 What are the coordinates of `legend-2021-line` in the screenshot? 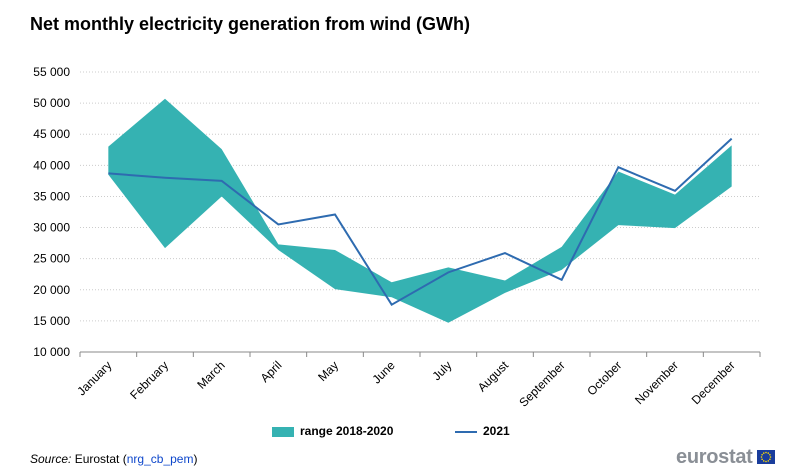 It's located at (466, 432).